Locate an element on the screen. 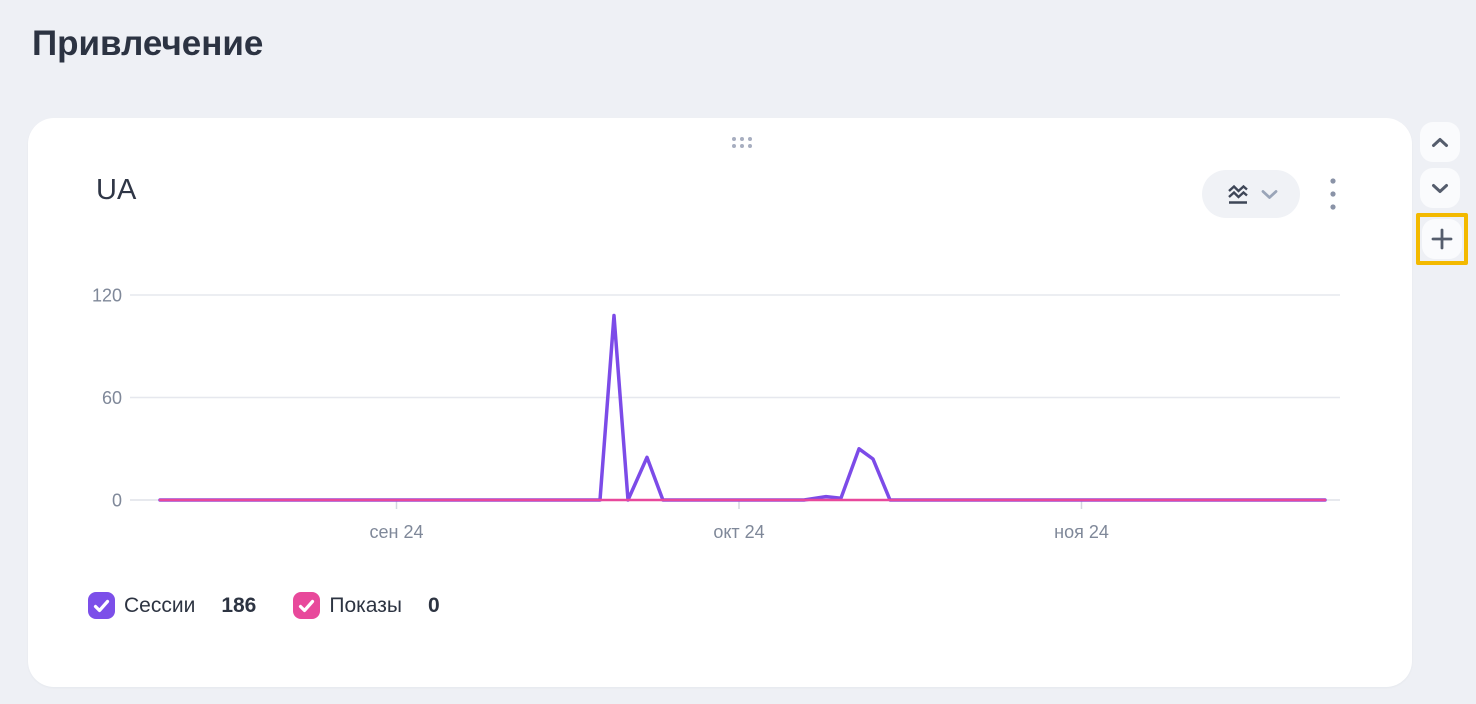  widget-title: UA is located at coordinates (116, 190).